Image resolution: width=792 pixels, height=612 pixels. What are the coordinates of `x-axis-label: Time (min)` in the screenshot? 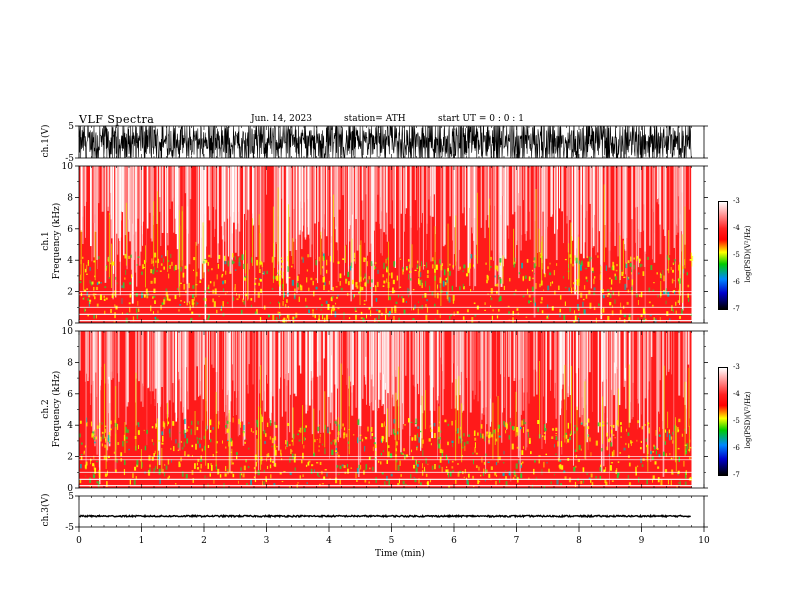 It's located at (400, 554).